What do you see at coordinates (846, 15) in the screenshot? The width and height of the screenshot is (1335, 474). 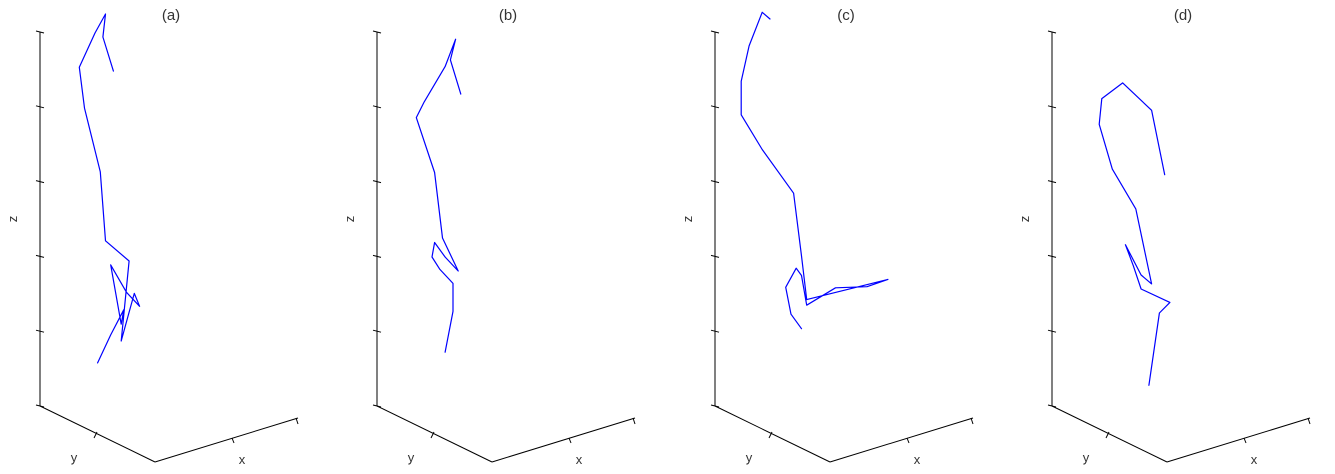 I see `panel-title: (c)` at bounding box center [846, 15].